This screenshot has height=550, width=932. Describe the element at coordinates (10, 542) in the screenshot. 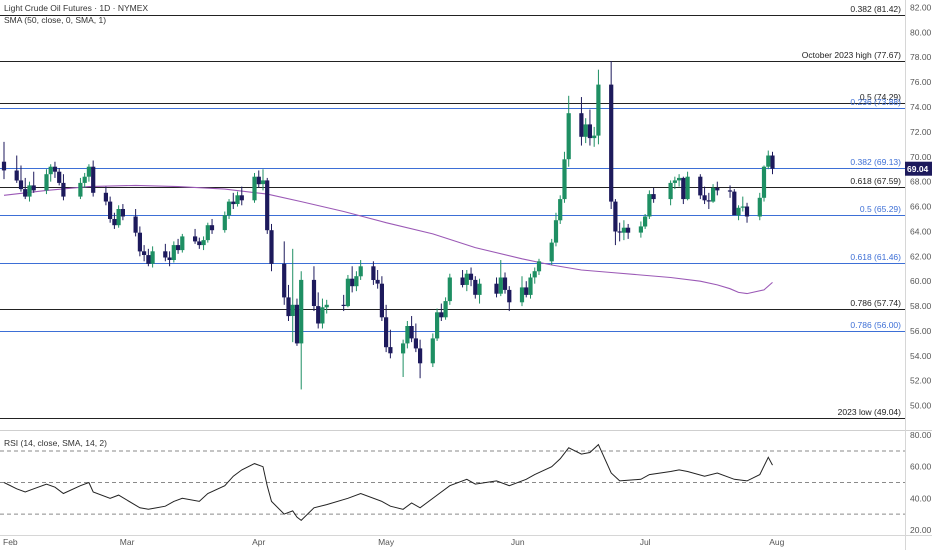

I see `x-tick-label: Feb` at that location.